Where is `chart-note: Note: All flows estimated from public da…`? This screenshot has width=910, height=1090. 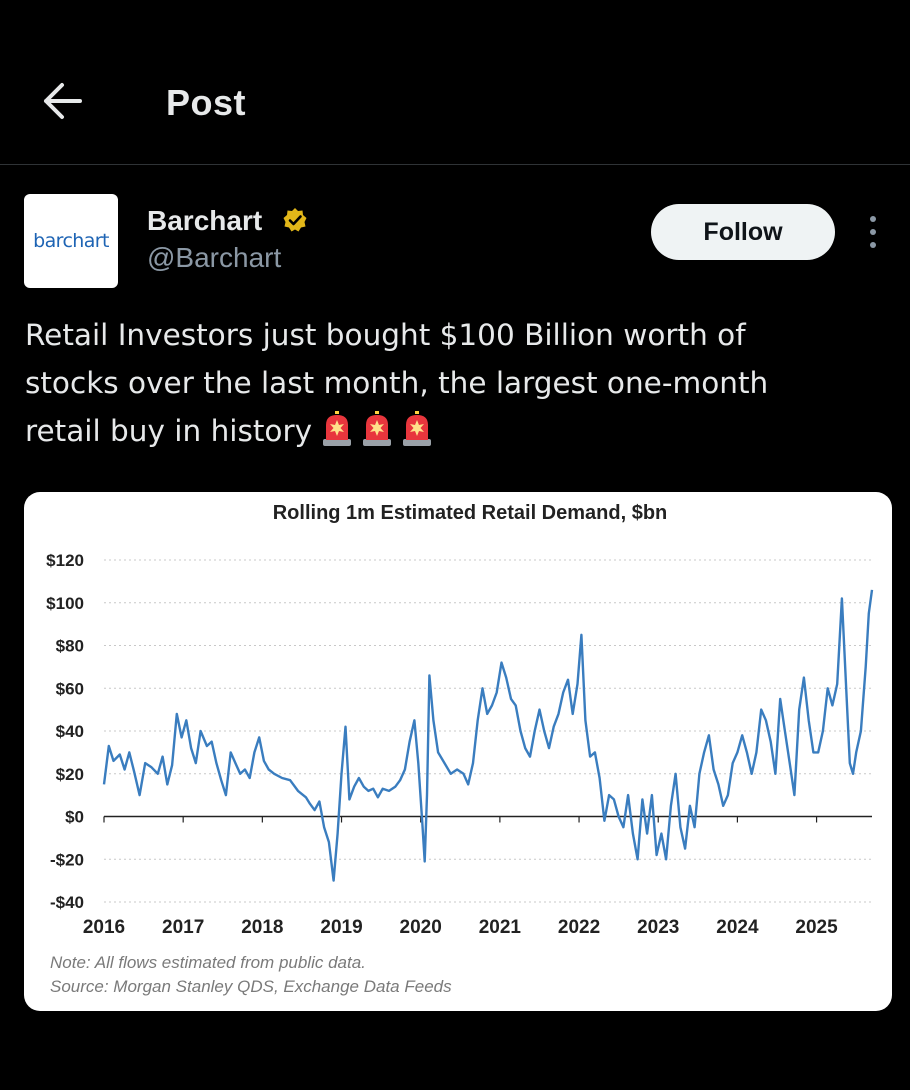 chart-note: Note: All flows estimated from public da… is located at coordinates (208, 962).